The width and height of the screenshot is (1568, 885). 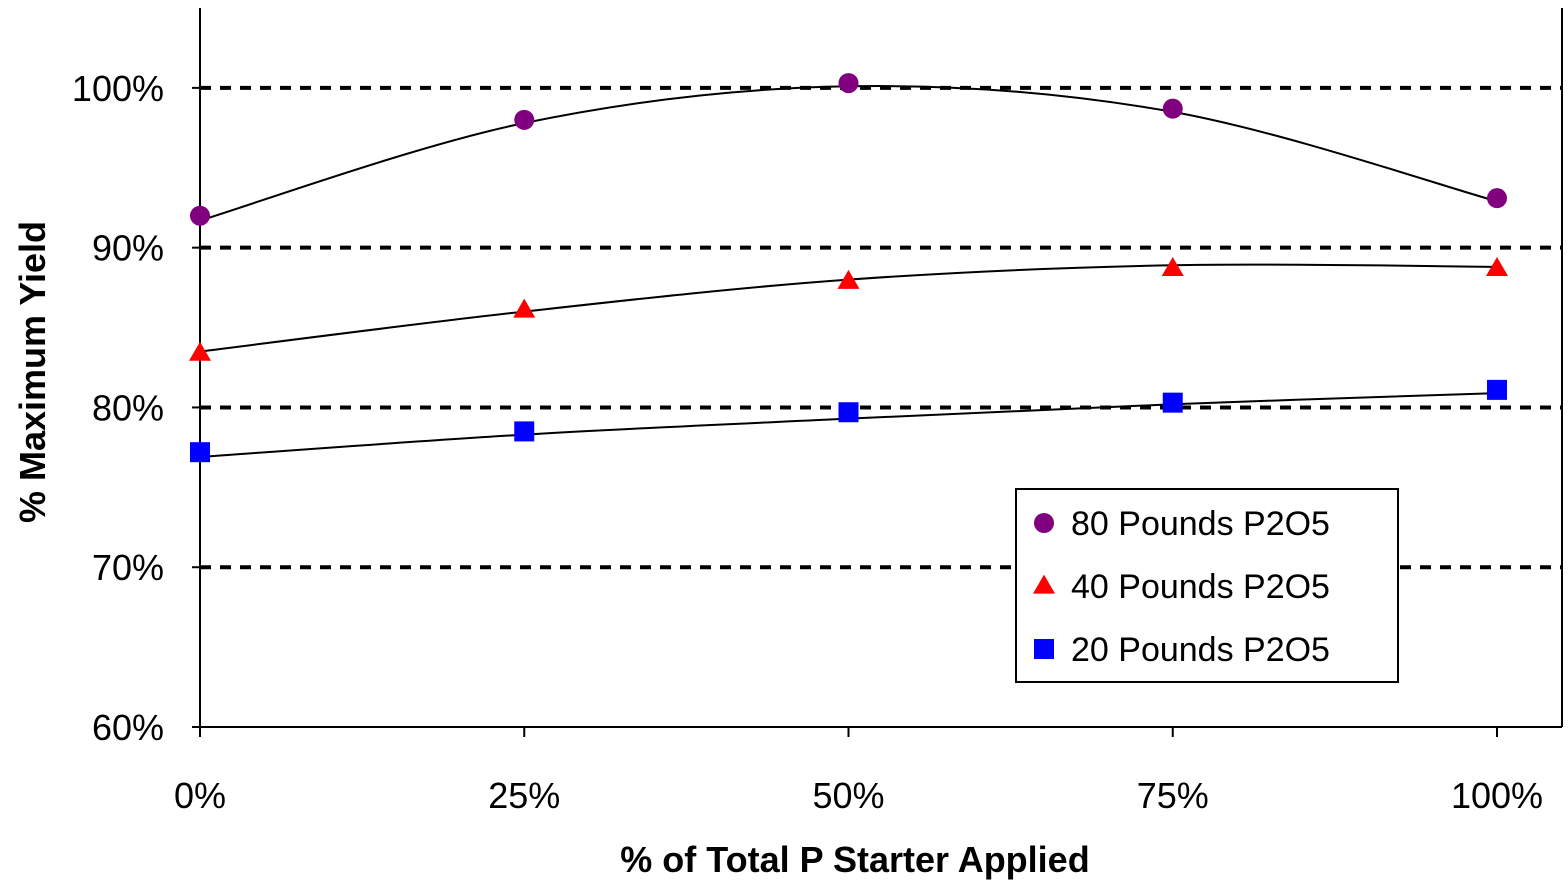 I want to click on x-axis-title: % of Total P Starter Applied, so click(x=854, y=859).